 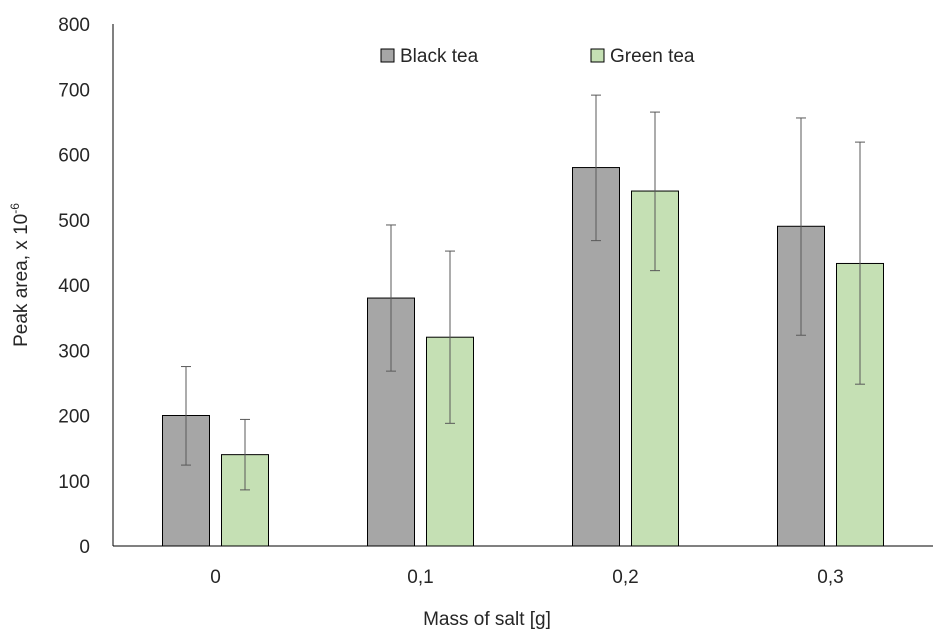 What do you see at coordinates (215, 577) in the screenshot?
I see `x-tick-label: 0` at bounding box center [215, 577].